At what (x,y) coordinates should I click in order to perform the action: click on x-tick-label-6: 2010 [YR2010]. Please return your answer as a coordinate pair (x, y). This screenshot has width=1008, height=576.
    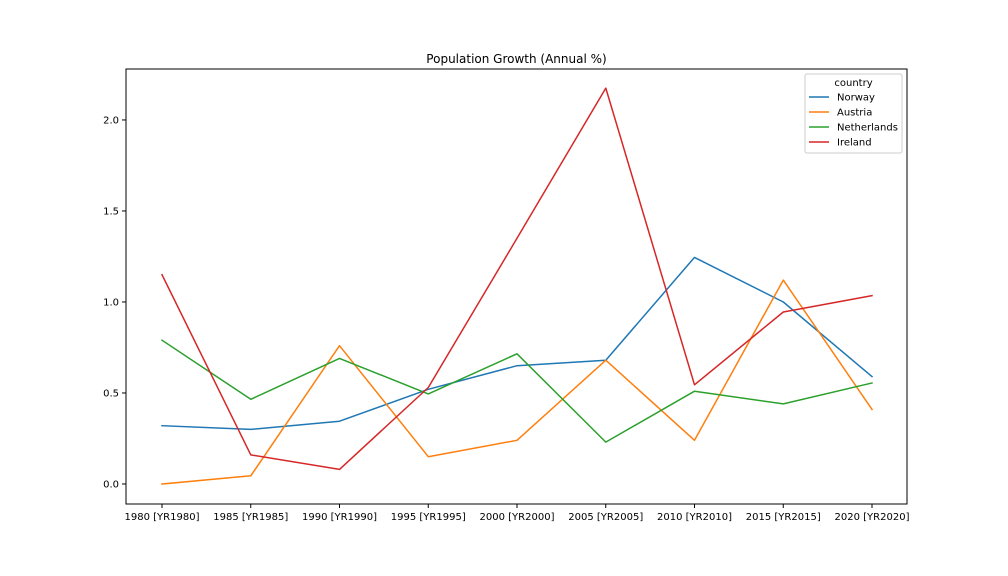
    Looking at the image, I should click on (694, 517).